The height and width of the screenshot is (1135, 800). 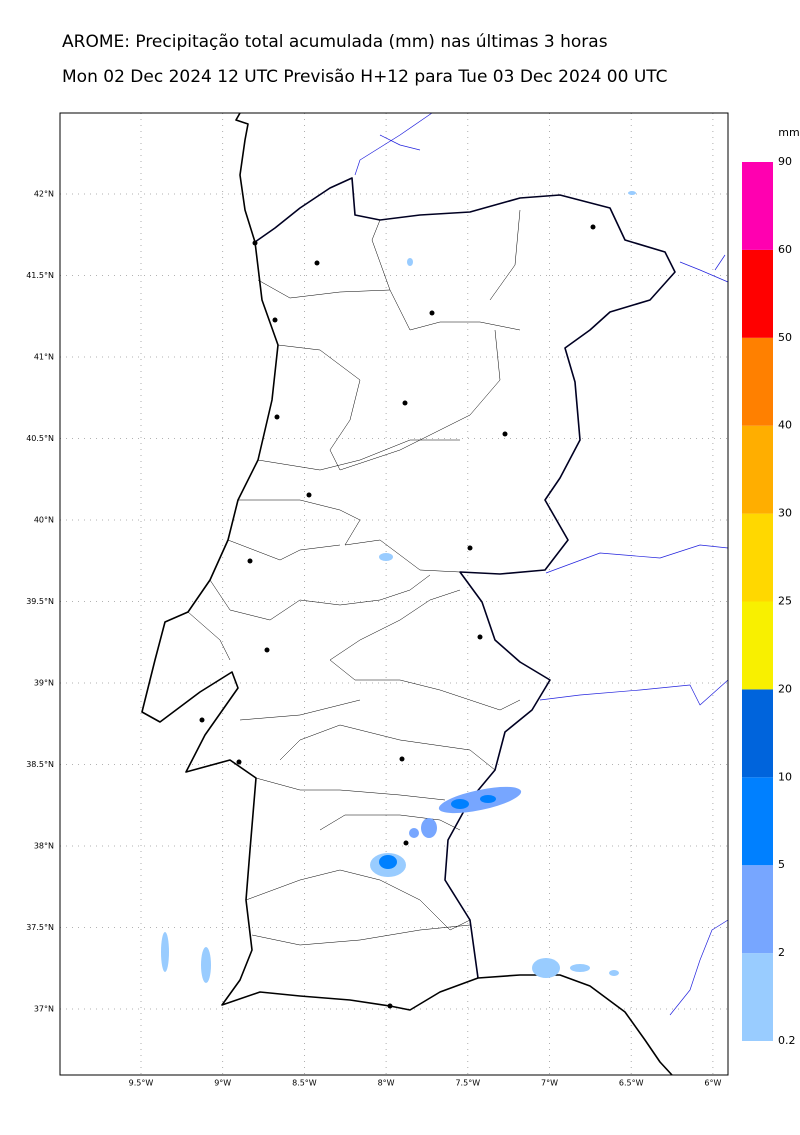 I want to click on colorbar-label: 90, so click(x=785, y=161).